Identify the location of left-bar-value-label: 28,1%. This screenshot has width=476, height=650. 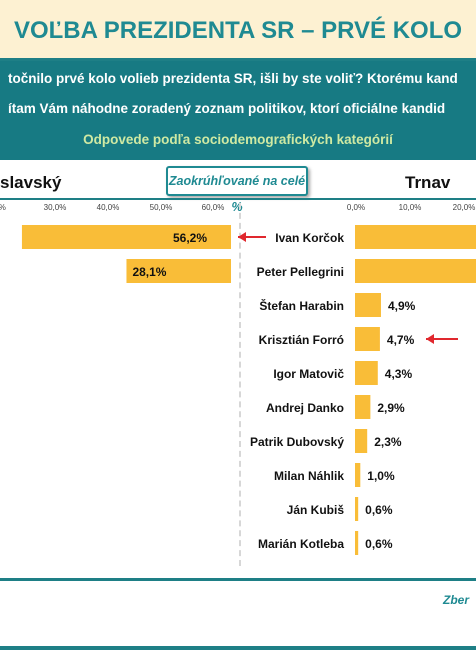
(149, 272).